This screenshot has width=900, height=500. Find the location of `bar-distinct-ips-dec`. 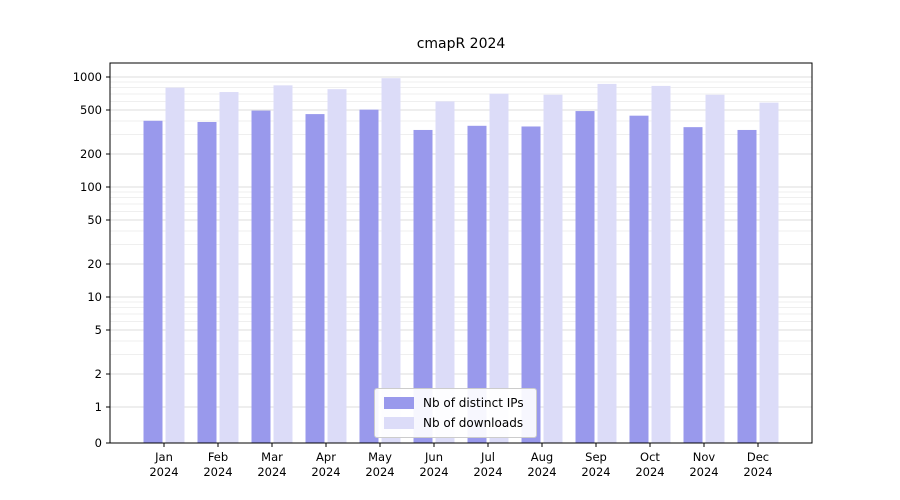

bar-distinct-ips-dec is located at coordinates (747, 286).